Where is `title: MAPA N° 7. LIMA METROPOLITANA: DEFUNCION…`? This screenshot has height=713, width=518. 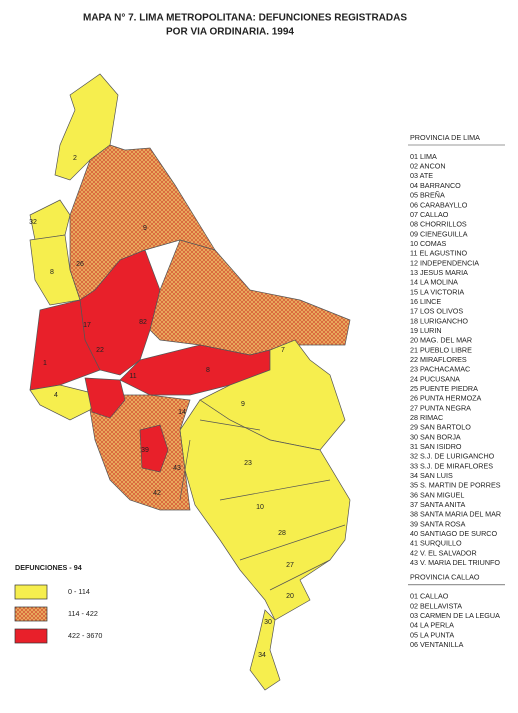 title: MAPA N° 7. LIMA METROPOLITANA: DEFUNCION… is located at coordinates (245, 18).